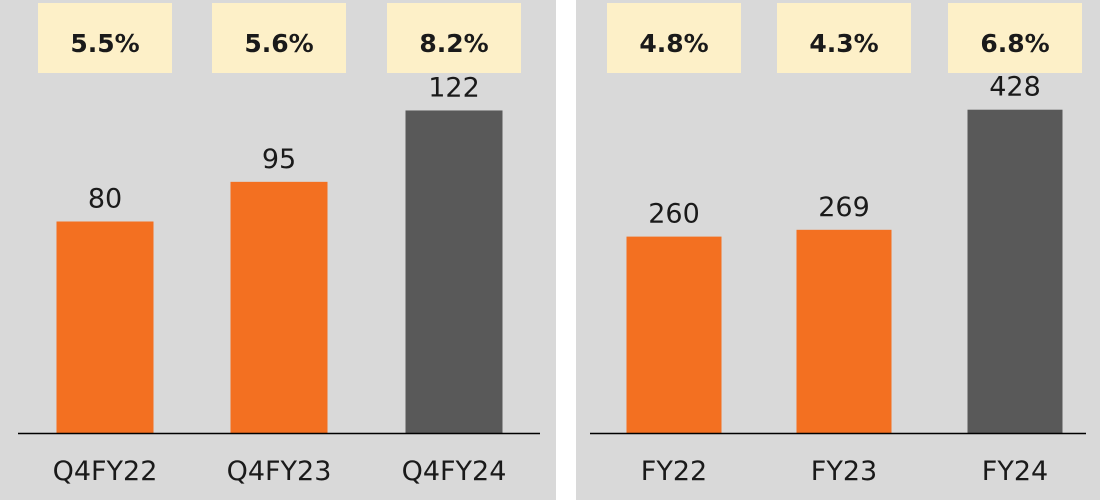 The height and width of the screenshot is (500, 1100). Describe the element at coordinates (279, 471) in the screenshot. I see `x-tick-label: Q4FY23` at that location.